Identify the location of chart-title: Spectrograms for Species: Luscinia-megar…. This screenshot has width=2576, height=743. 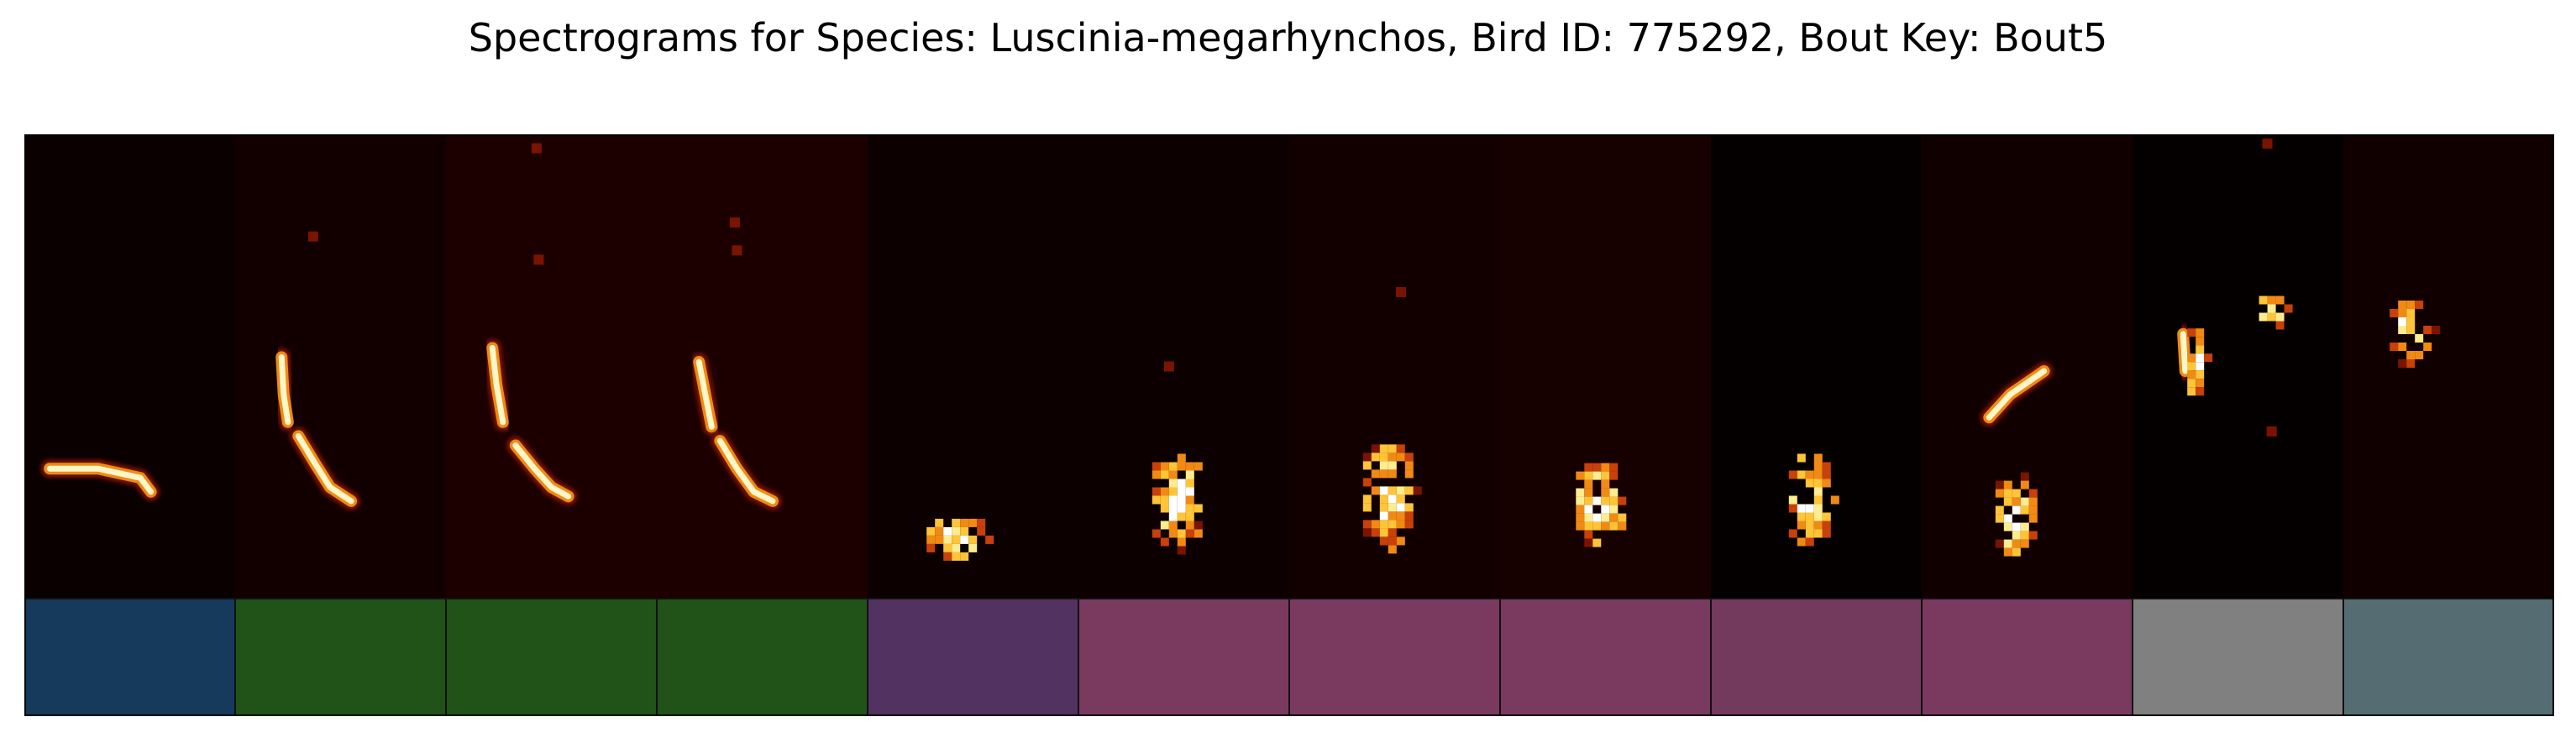
(1288, 37).